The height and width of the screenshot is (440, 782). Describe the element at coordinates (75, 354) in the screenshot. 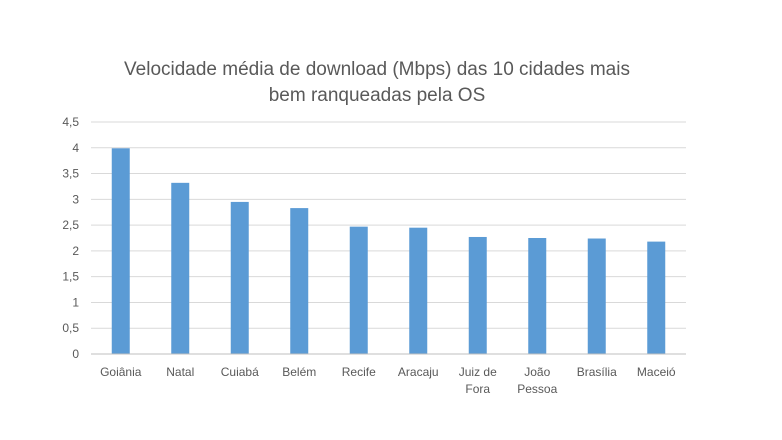

I see `y-tick-label: 0` at that location.